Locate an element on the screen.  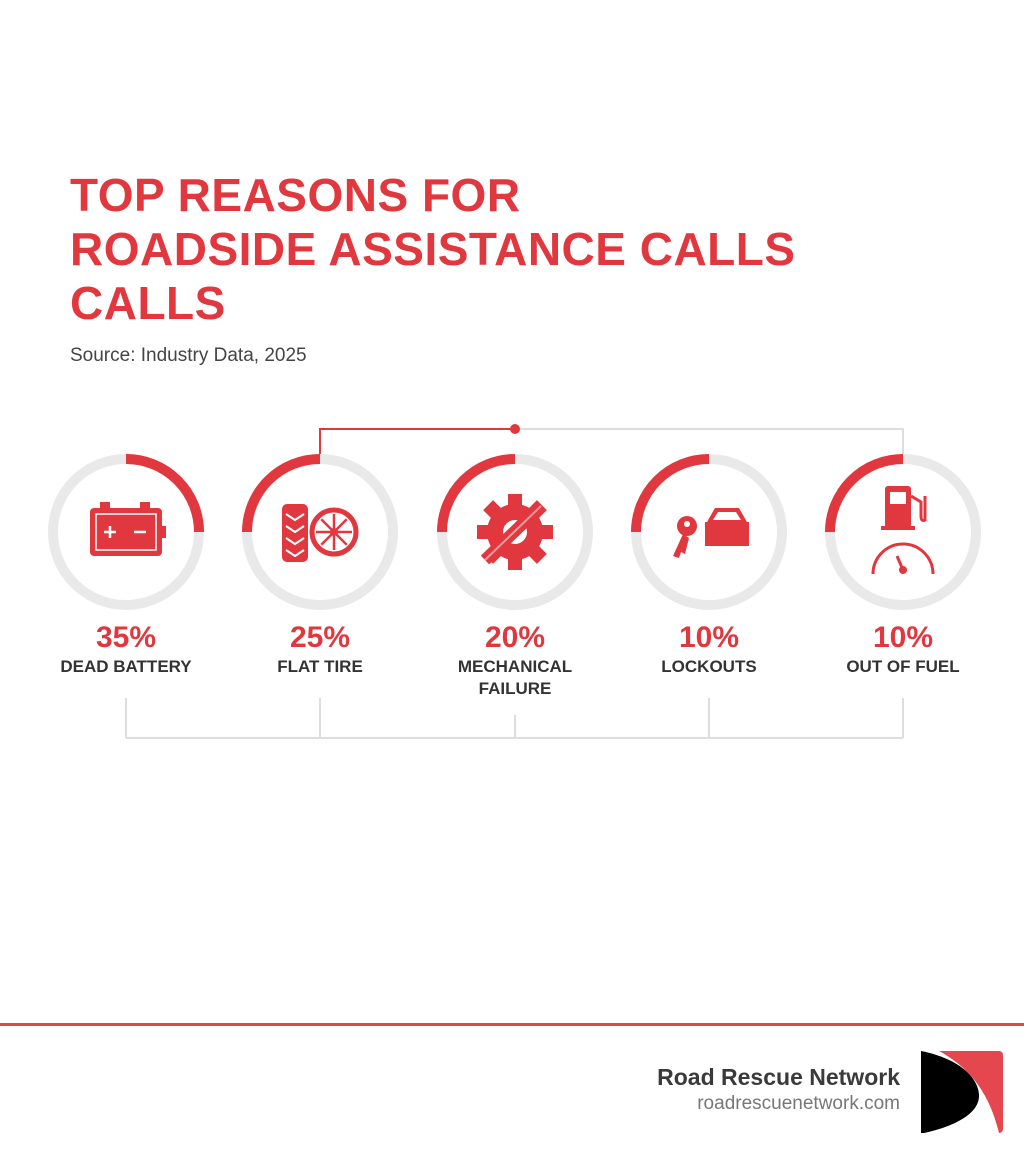
rings is located at coordinates (514, 532).